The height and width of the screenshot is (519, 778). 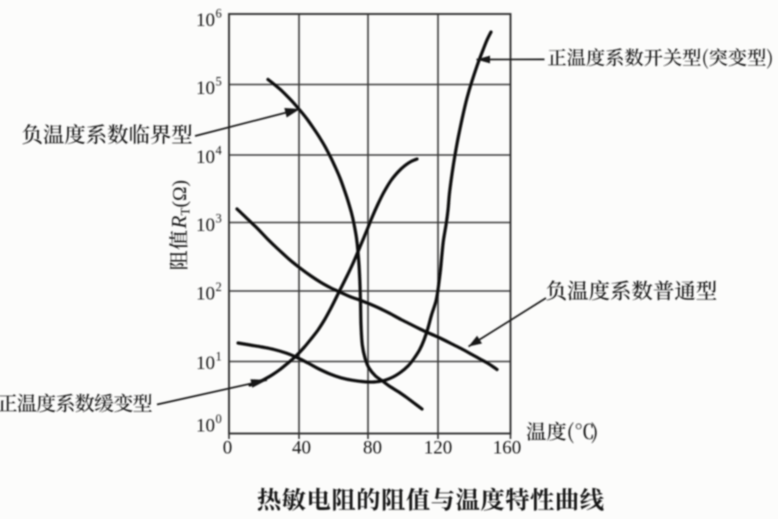 I want to click on svg-text: R, so click(x=179, y=223).